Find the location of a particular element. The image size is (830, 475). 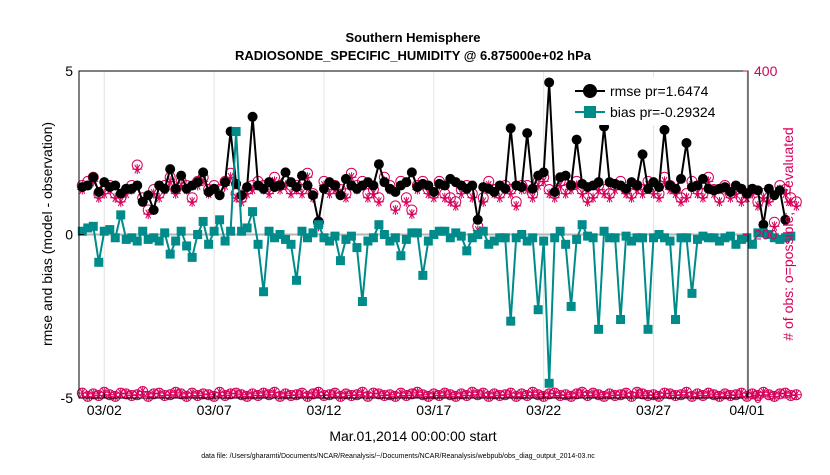

y-left-tick-label: -5 is located at coordinates (67, 398).